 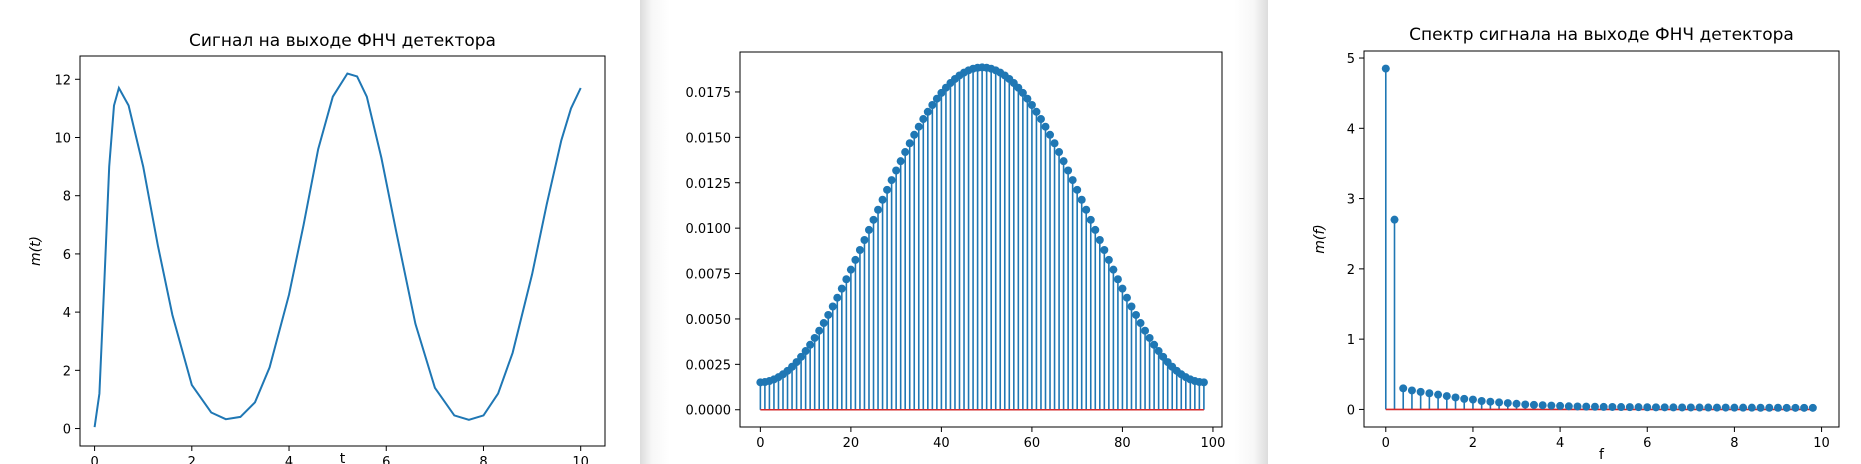 What do you see at coordinates (342, 41) in the screenshot?
I see `chart-title: Сигнал на выходе ФНЧ детектора` at bounding box center [342, 41].